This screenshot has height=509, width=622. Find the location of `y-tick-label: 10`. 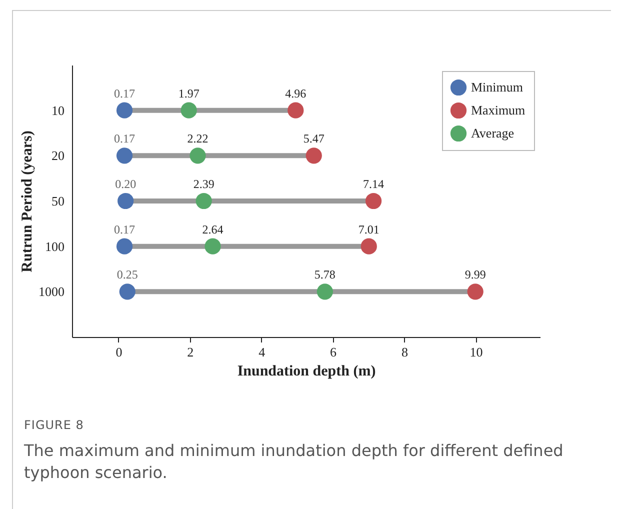

y-tick-label: 10 is located at coordinates (58, 110).